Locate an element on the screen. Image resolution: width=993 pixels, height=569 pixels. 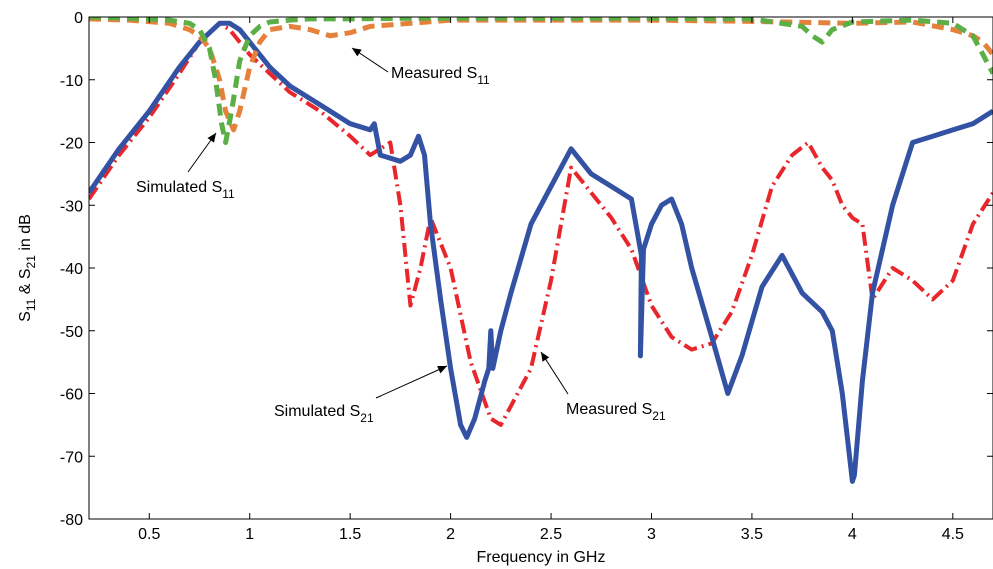
y-tick-label: -80 is located at coordinates (71, 520).